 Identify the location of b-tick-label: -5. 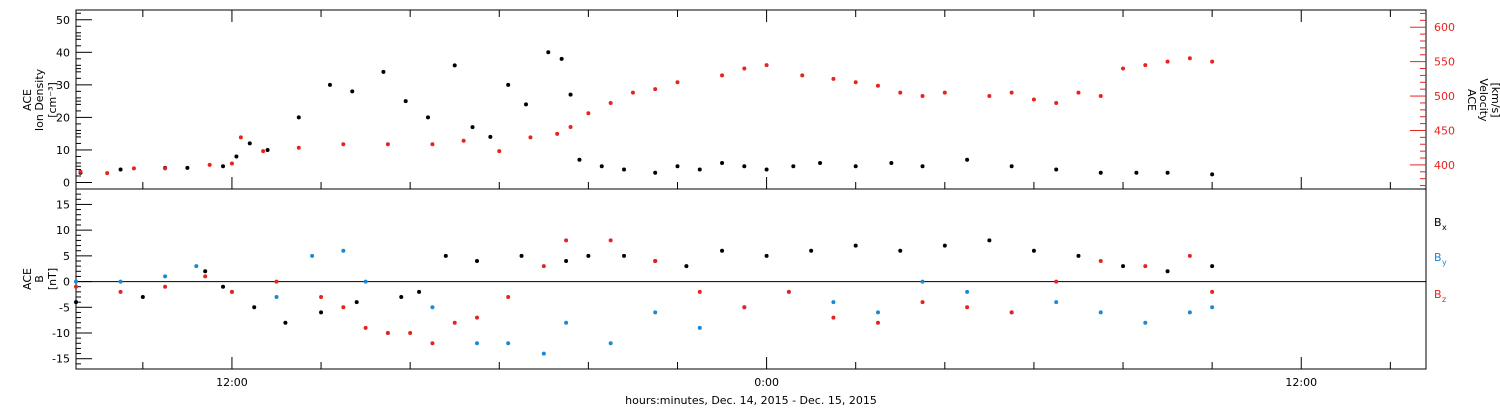
(64, 307).